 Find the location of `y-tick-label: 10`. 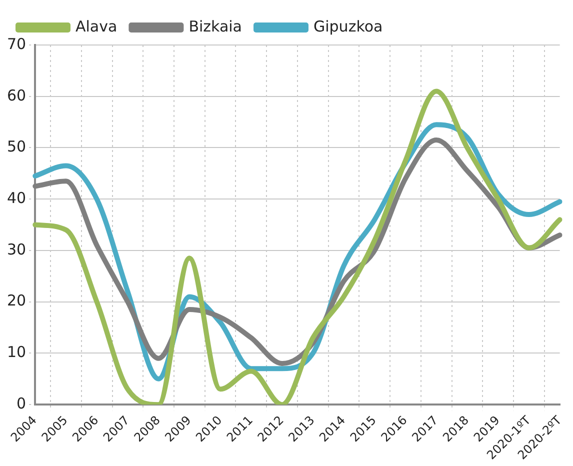

y-tick-label: 10 is located at coordinates (16, 352).